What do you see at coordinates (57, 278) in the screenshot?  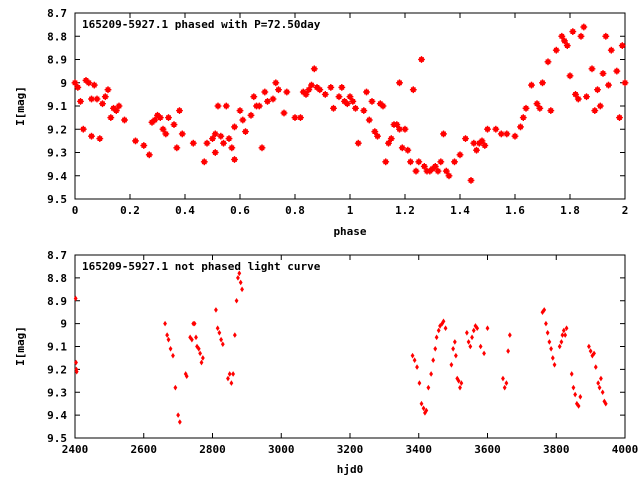 I see `raw-y-tick-label: 8.8` at bounding box center [57, 278].